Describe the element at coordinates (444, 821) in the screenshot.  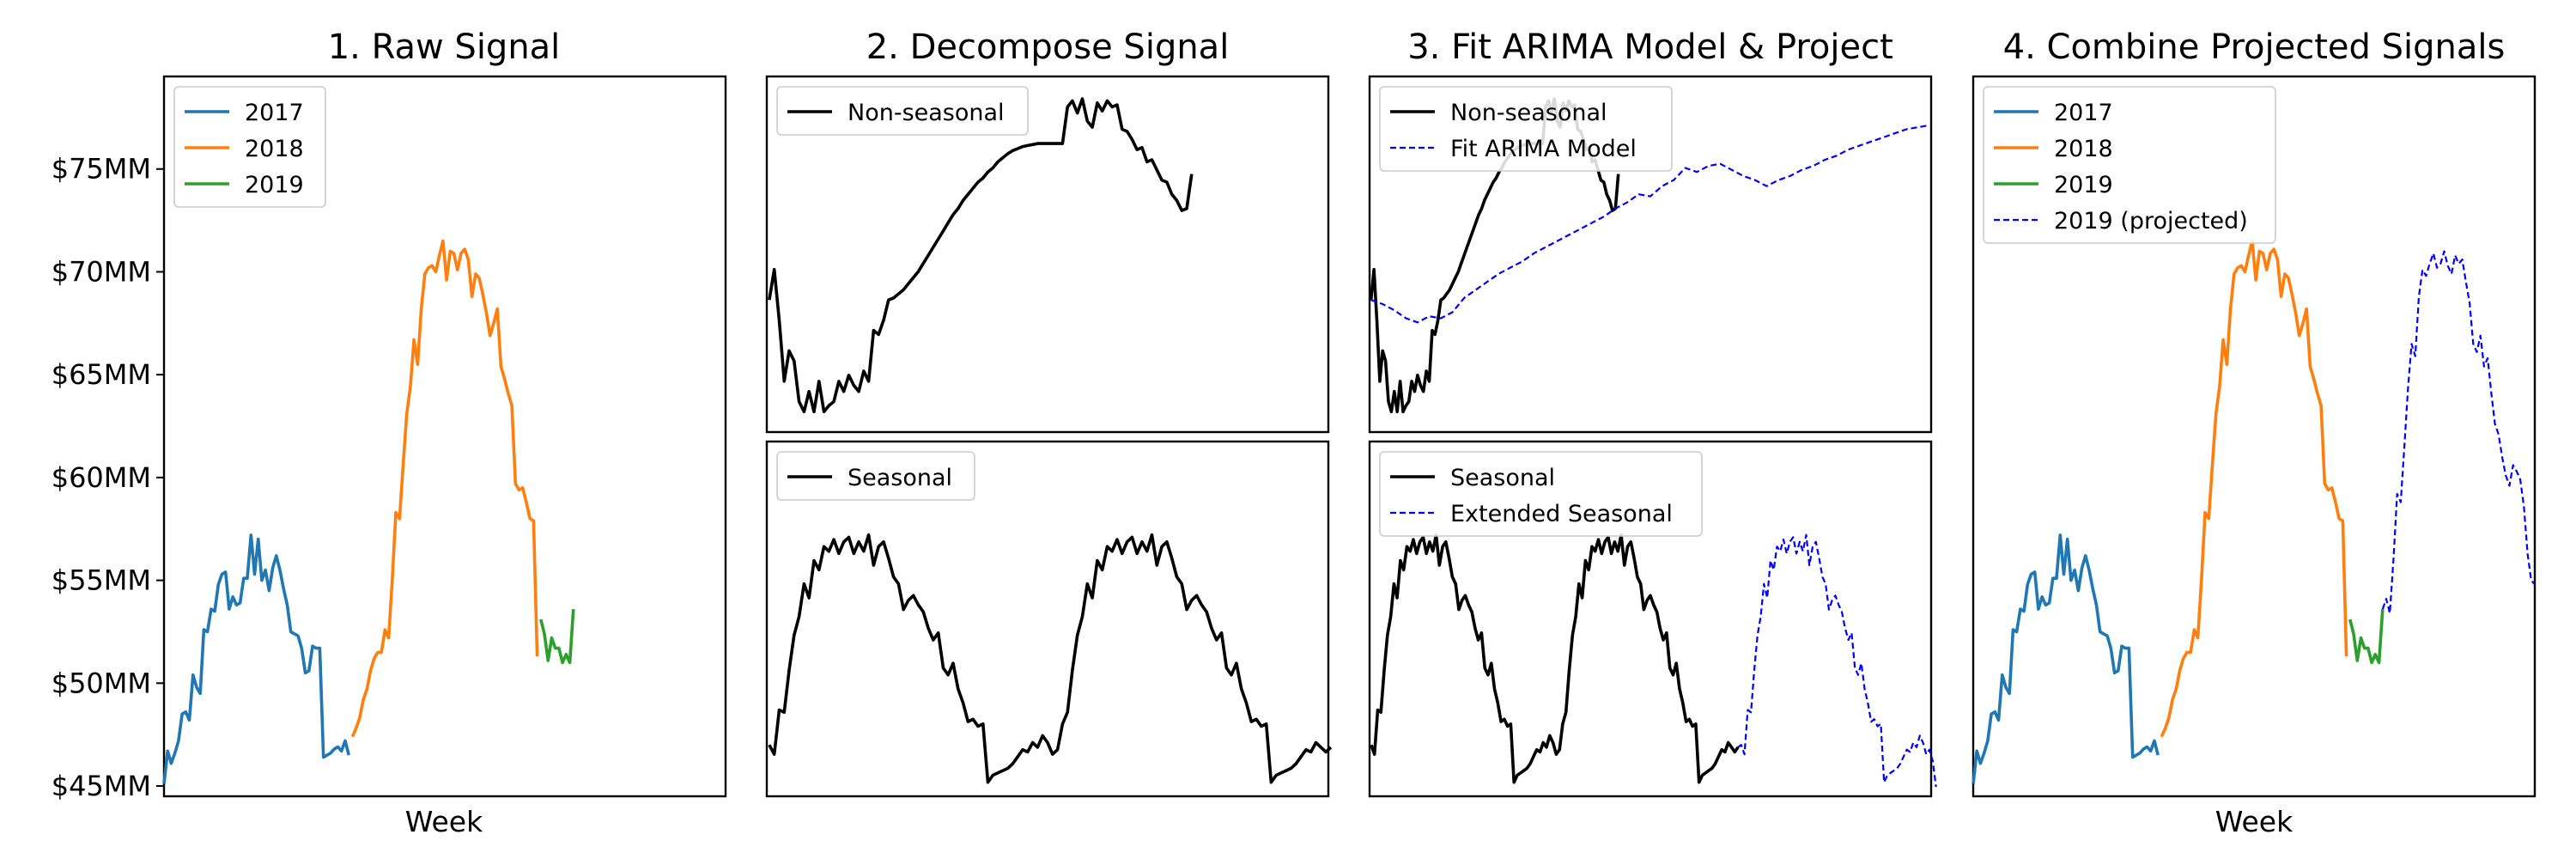
I see `panel1-x-axis-label: Week` at that location.